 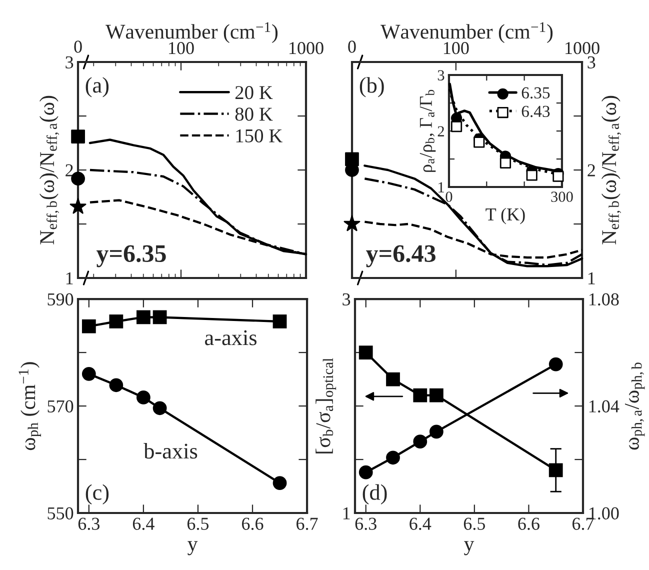 What do you see at coordinates (131, 256) in the screenshot?
I see `annotation: y=6.35` at bounding box center [131, 256].